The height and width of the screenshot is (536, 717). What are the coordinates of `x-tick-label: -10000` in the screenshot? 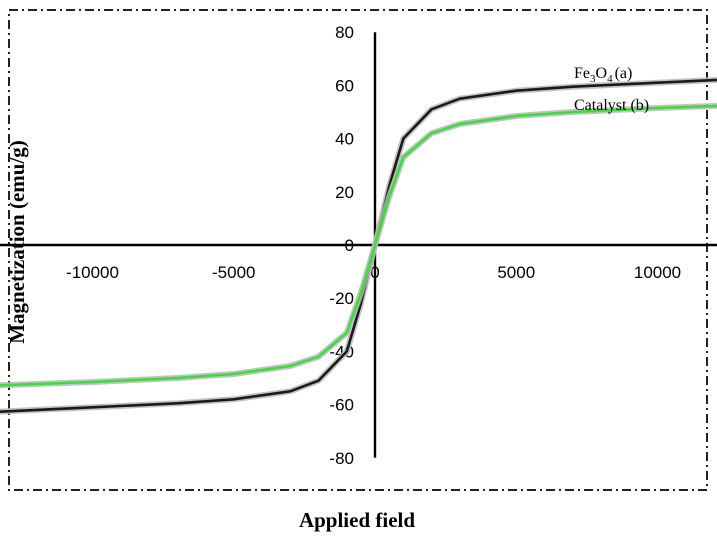 It's located at (92, 272).